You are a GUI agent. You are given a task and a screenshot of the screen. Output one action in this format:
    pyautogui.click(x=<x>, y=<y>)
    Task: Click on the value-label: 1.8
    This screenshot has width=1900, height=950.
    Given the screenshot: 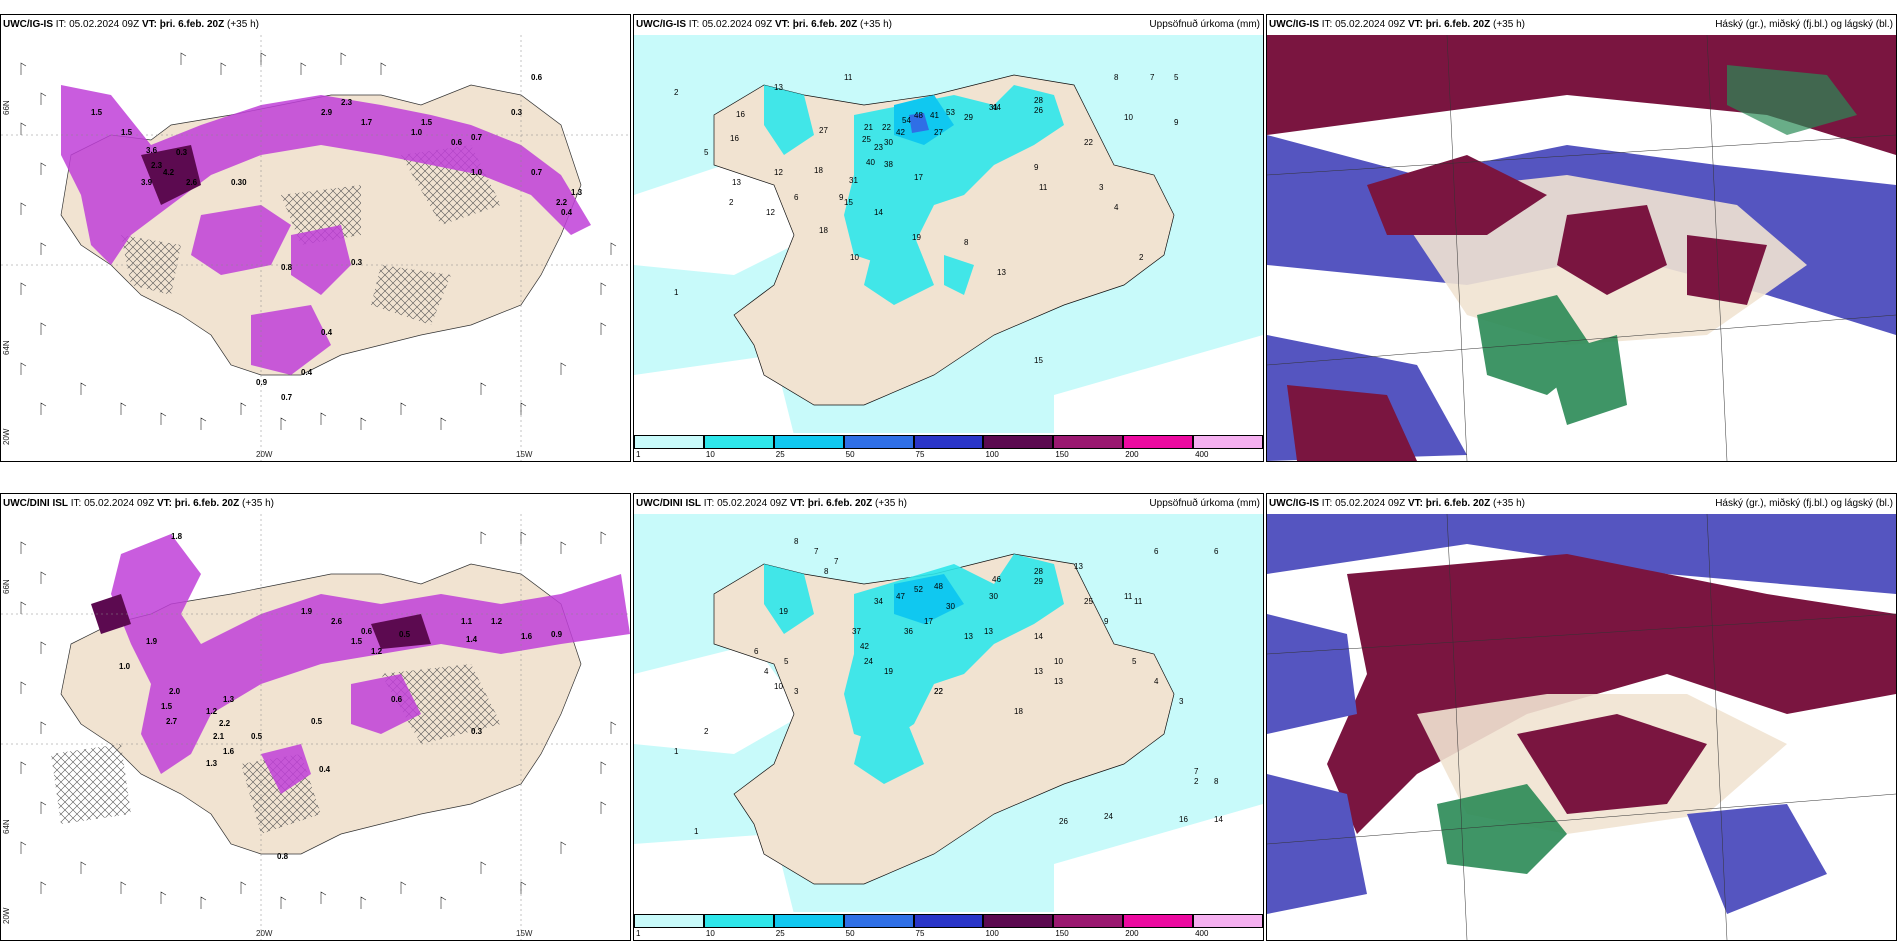 What is the action you would take?
    pyautogui.click(x=177, y=536)
    